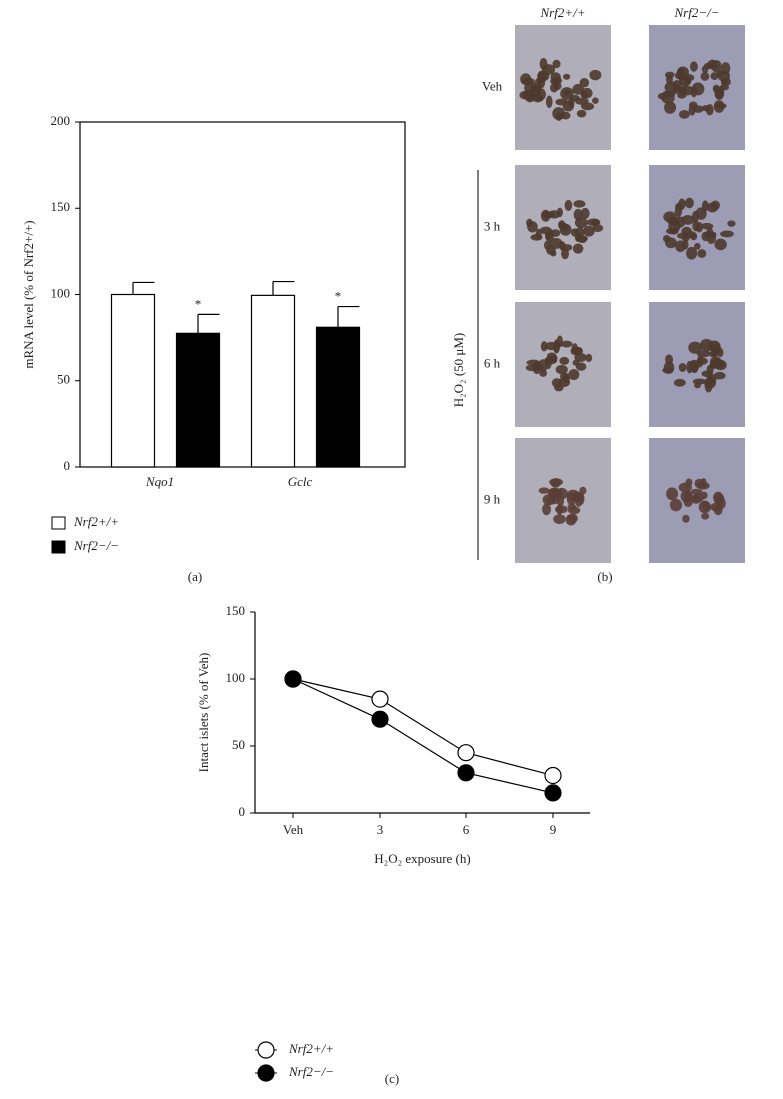 The height and width of the screenshot is (1099, 783). I want to click on panel-label: (b), so click(604, 576).